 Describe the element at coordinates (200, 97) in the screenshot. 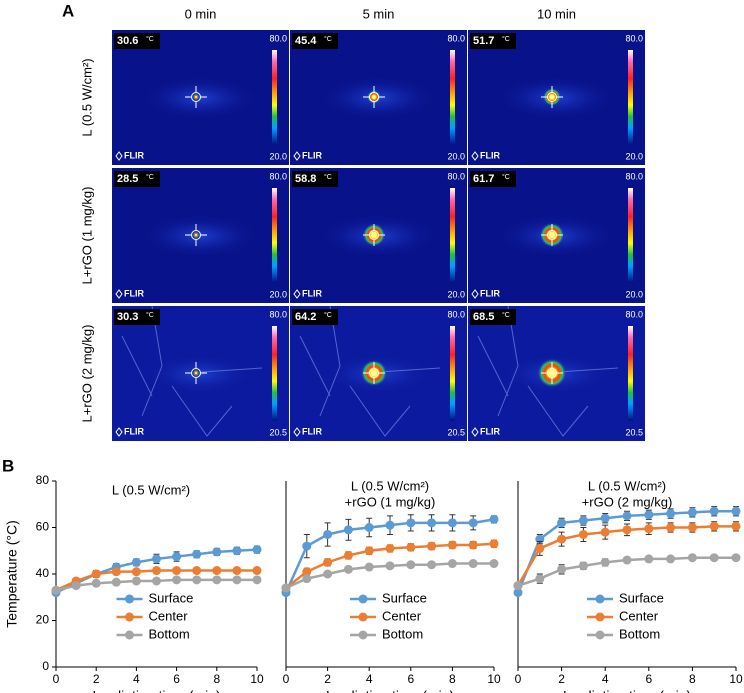

I see `thermal-image: 30.6 °C 80.0 20.0 FLIR` at that location.